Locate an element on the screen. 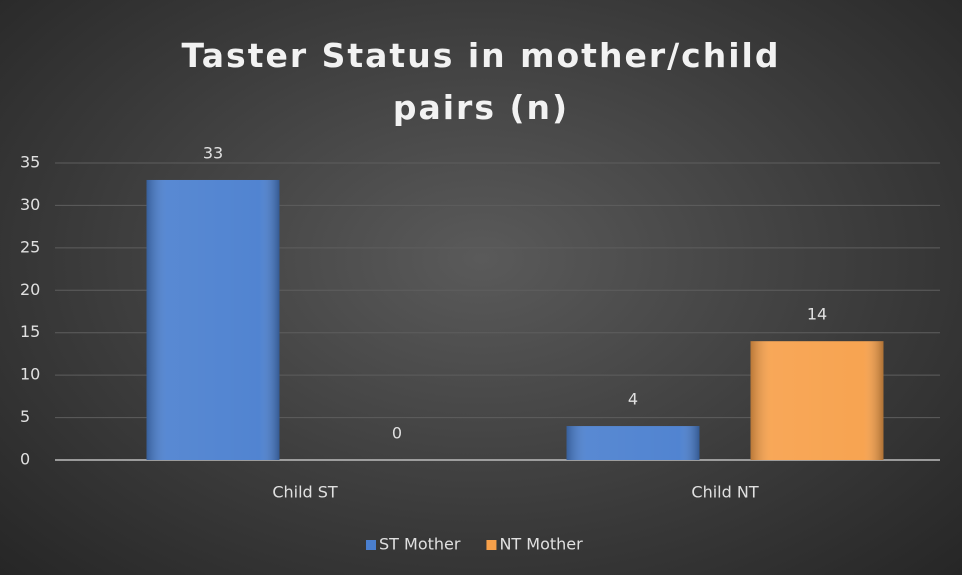 The width and height of the screenshot is (962, 575). chart-title: Taster Status in mother/child pairs (n) is located at coordinates (481, 81).